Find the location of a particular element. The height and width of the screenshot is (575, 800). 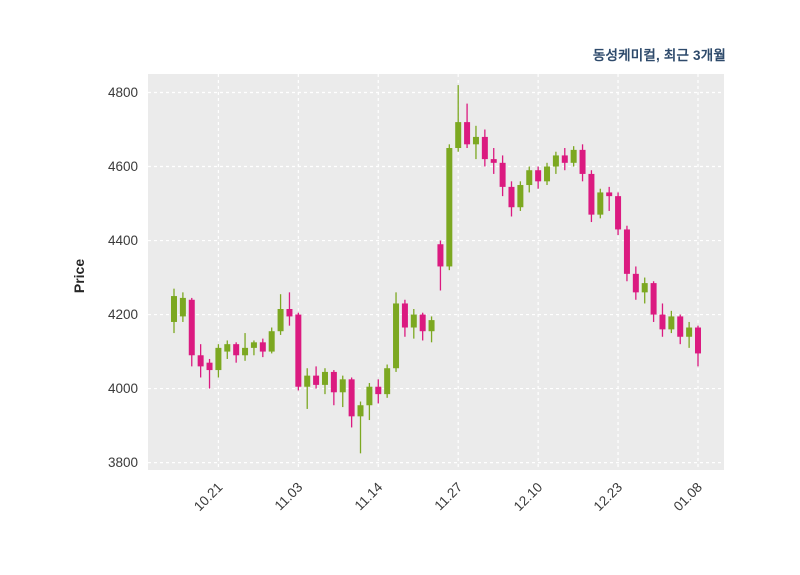

x-tick-label: 11.27 is located at coordinates (449, 497).